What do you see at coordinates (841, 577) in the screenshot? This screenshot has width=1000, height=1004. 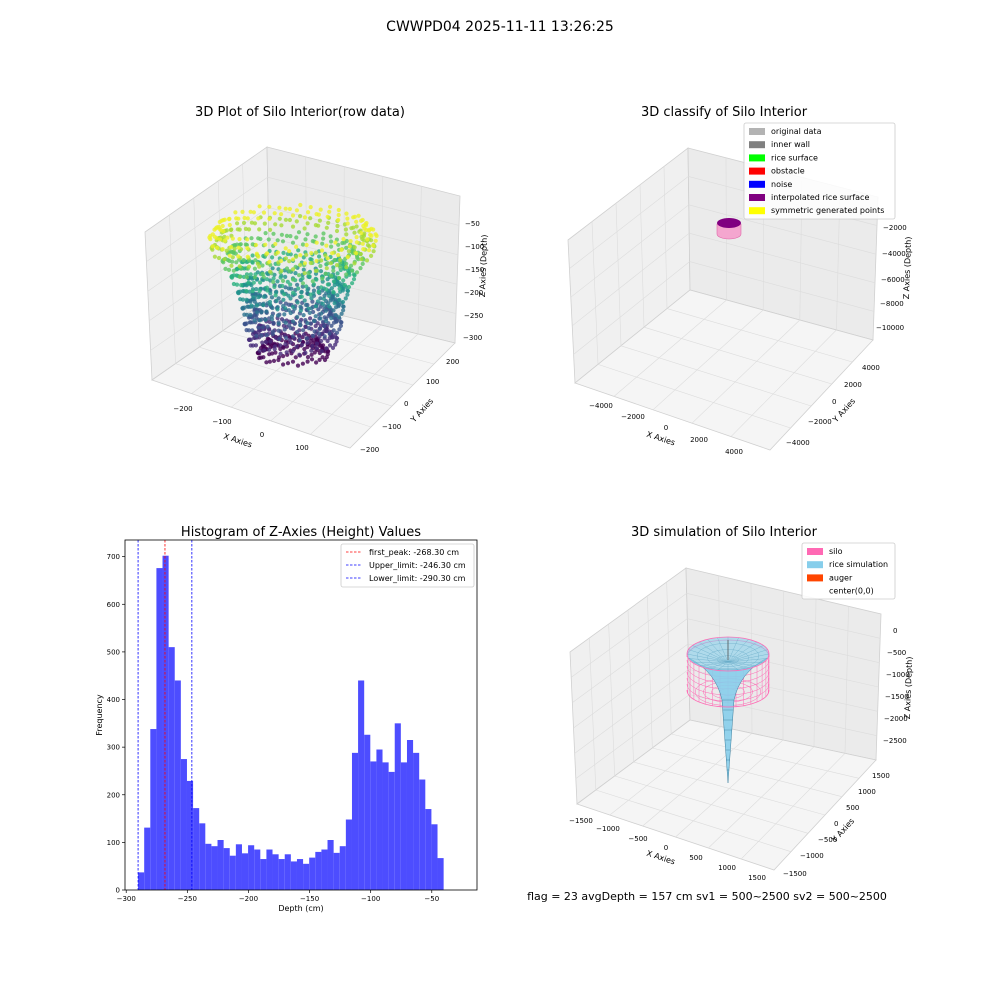 I see `legend-label: auger` at bounding box center [841, 577].